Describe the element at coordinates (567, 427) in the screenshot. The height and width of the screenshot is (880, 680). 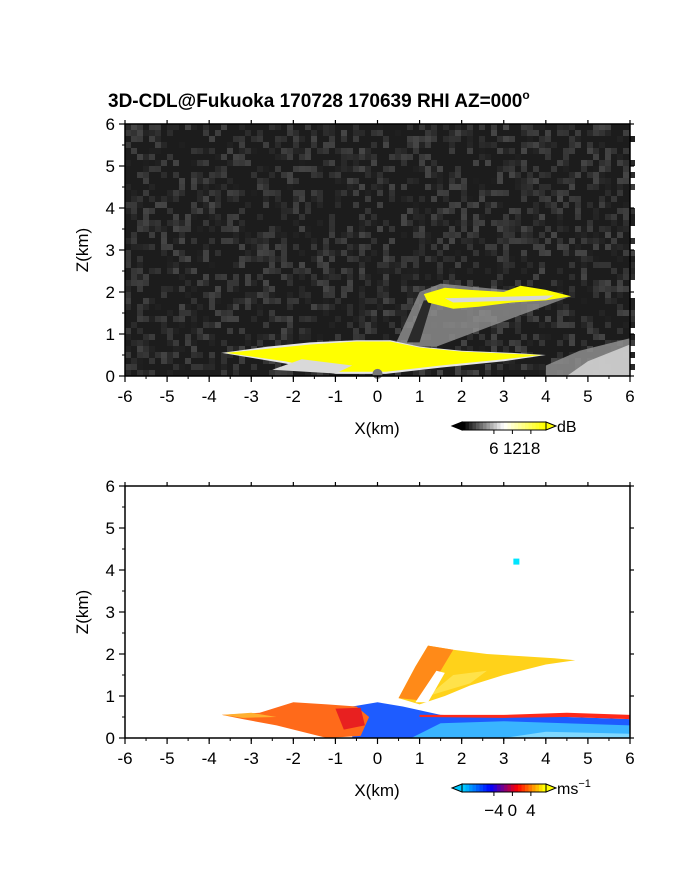
I see `reflectivity-colorbar-unit: dB` at that location.